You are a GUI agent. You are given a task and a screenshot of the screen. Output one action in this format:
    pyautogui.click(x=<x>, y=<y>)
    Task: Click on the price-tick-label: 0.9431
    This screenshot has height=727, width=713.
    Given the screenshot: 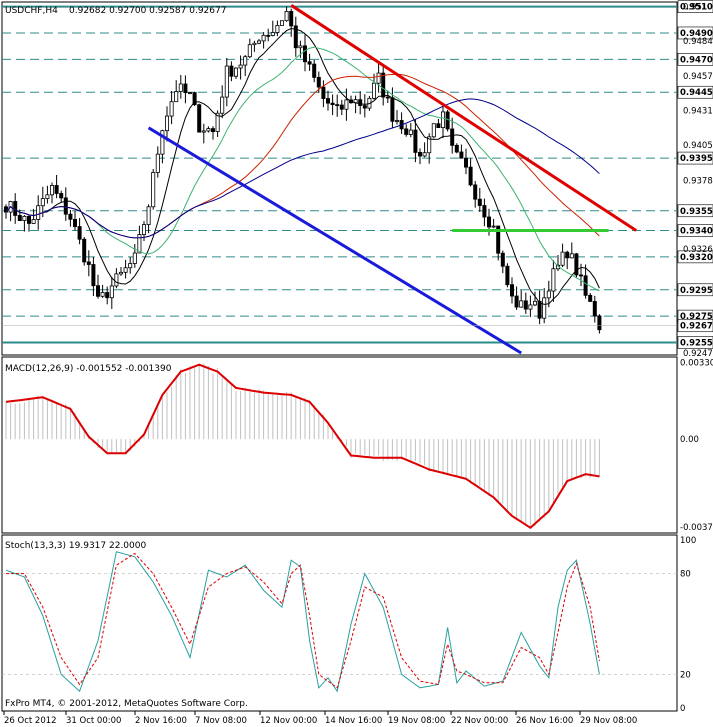 What is the action you would take?
    pyautogui.click(x=698, y=112)
    